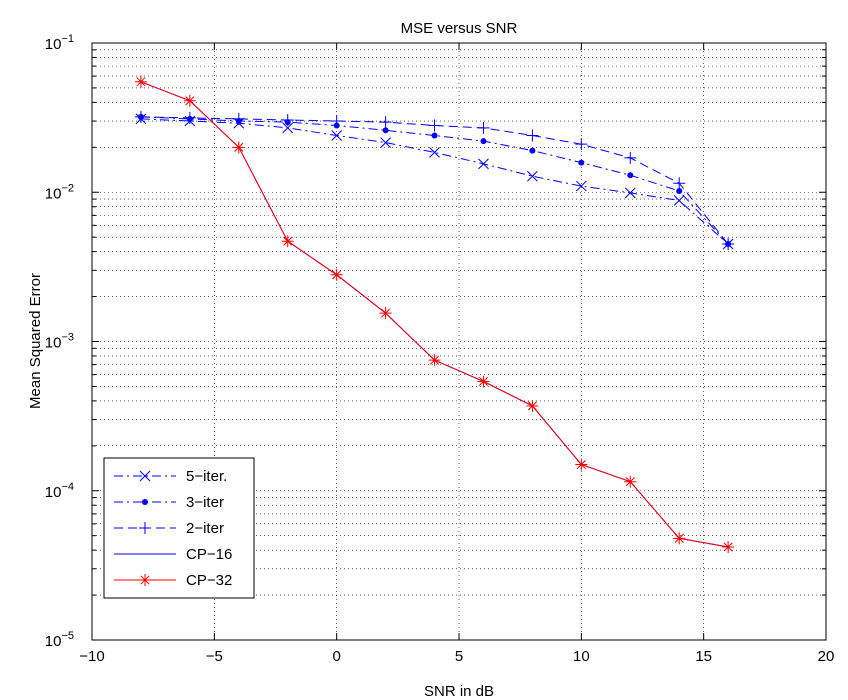 Image resolution: width=848 pixels, height=700 pixels. What do you see at coordinates (459, 656) in the screenshot?
I see `x-tick-label: 5` at bounding box center [459, 656].